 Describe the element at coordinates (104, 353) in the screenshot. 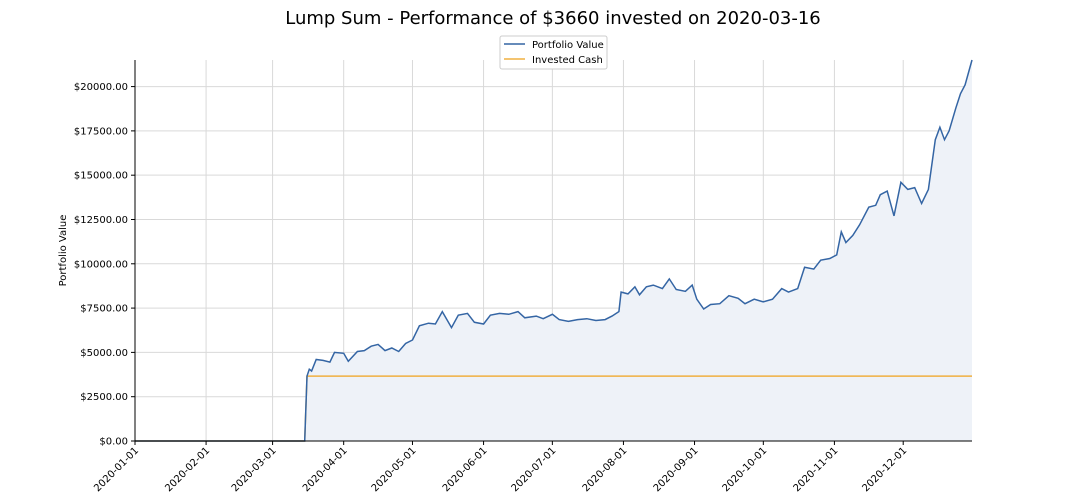

I see `y-tick-label: $5000.00` at that location.